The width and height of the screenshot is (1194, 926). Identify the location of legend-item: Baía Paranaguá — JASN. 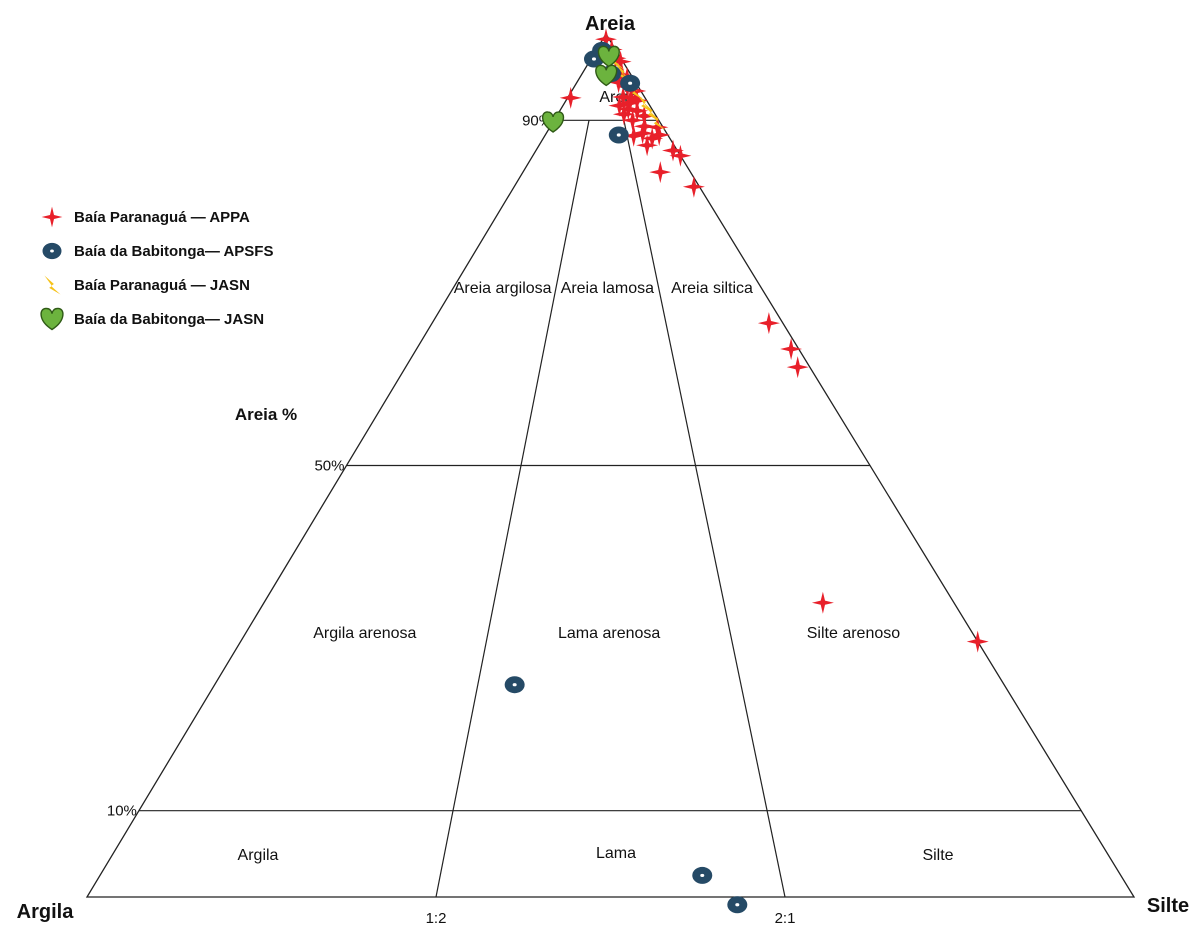
(155, 285).